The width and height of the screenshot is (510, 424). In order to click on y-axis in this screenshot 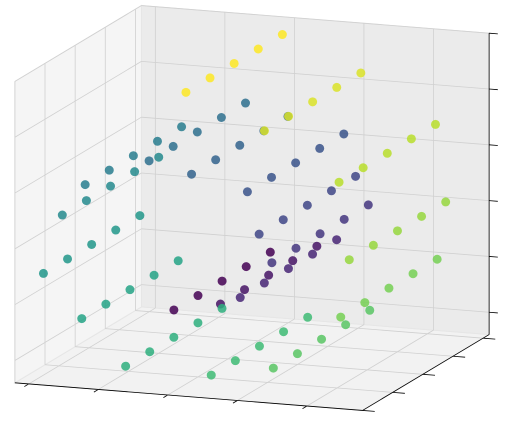, I will do `click(426, 372)`.